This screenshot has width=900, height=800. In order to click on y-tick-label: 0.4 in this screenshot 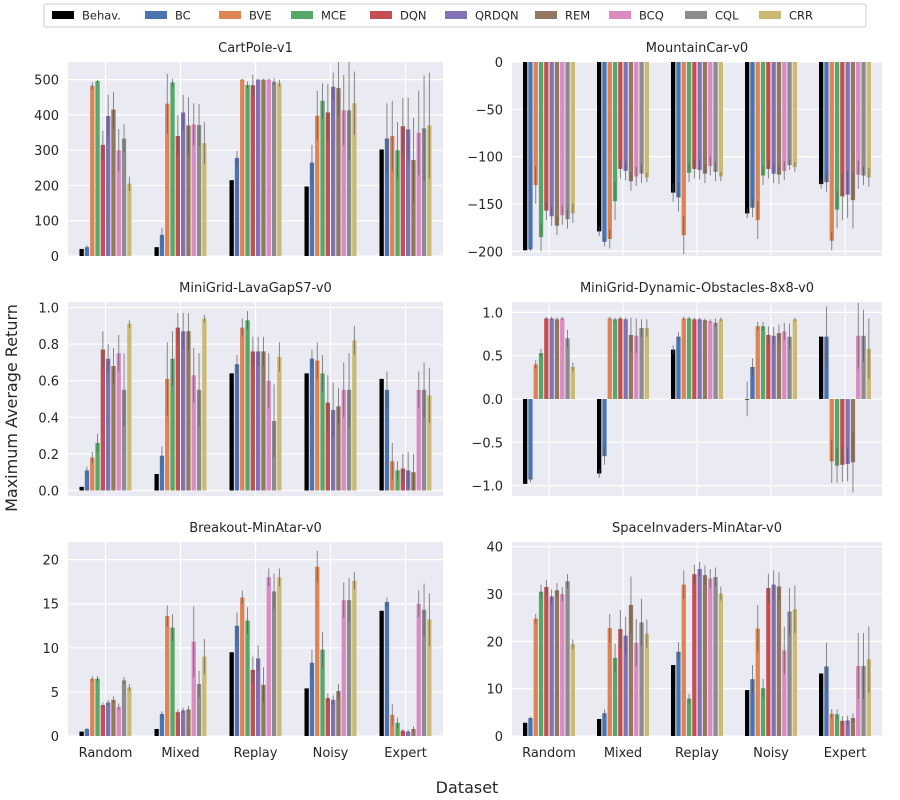, I will do `click(48, 418)`.